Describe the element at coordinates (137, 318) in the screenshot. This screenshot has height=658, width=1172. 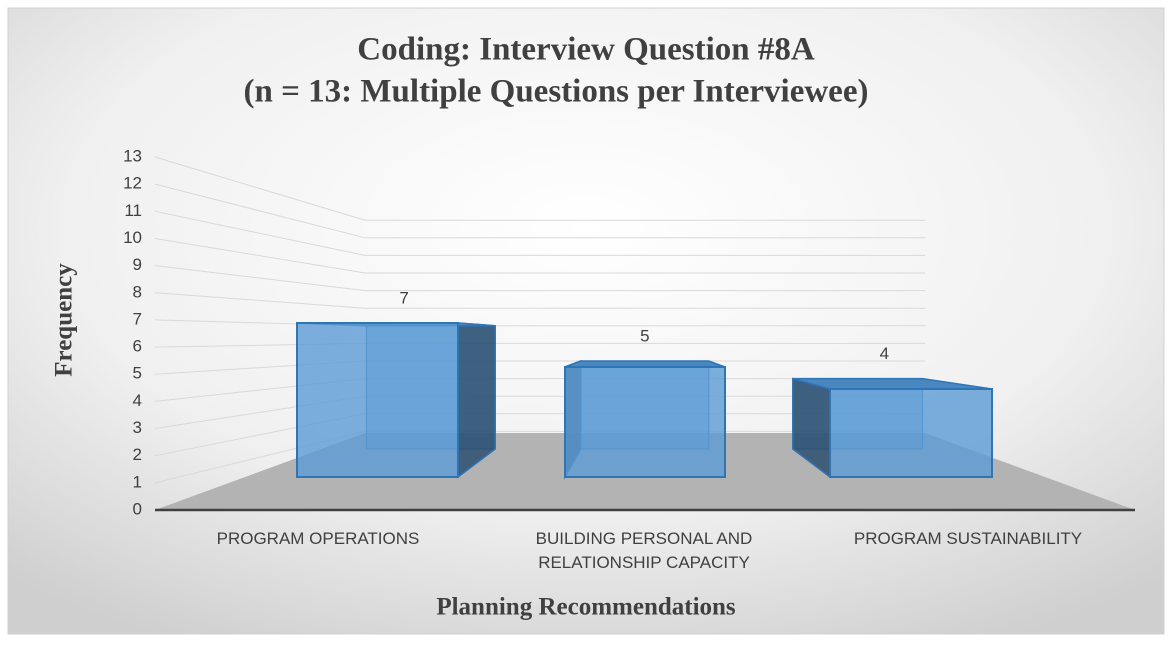
I see `y-tick-label: 7` at that location.